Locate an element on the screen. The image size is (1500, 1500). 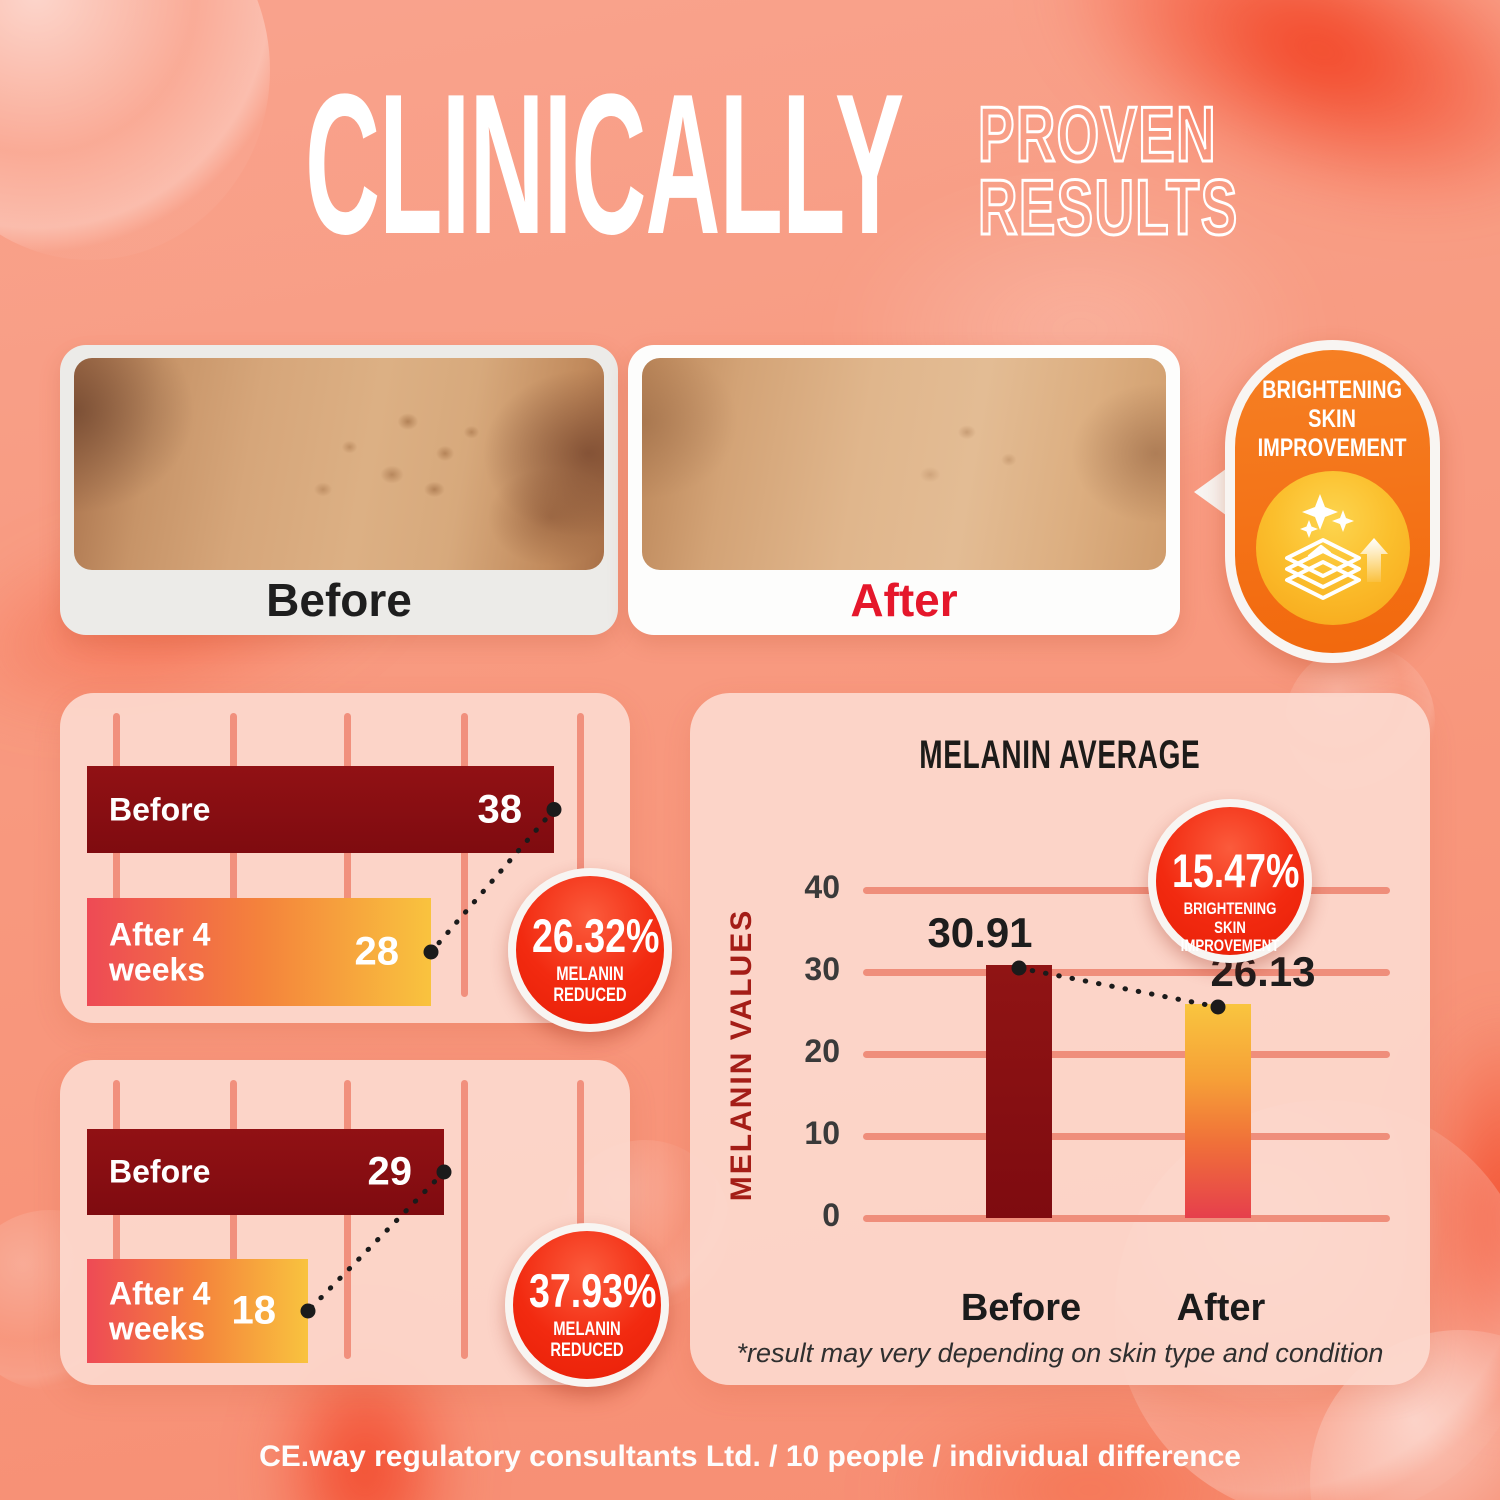
before-skin-photo is located at coordinates (339, 464).